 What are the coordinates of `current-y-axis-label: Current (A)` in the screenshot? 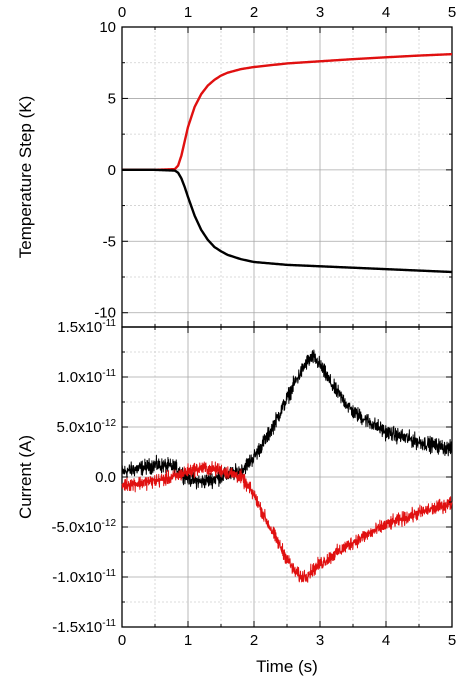 It's located at (25, 477).